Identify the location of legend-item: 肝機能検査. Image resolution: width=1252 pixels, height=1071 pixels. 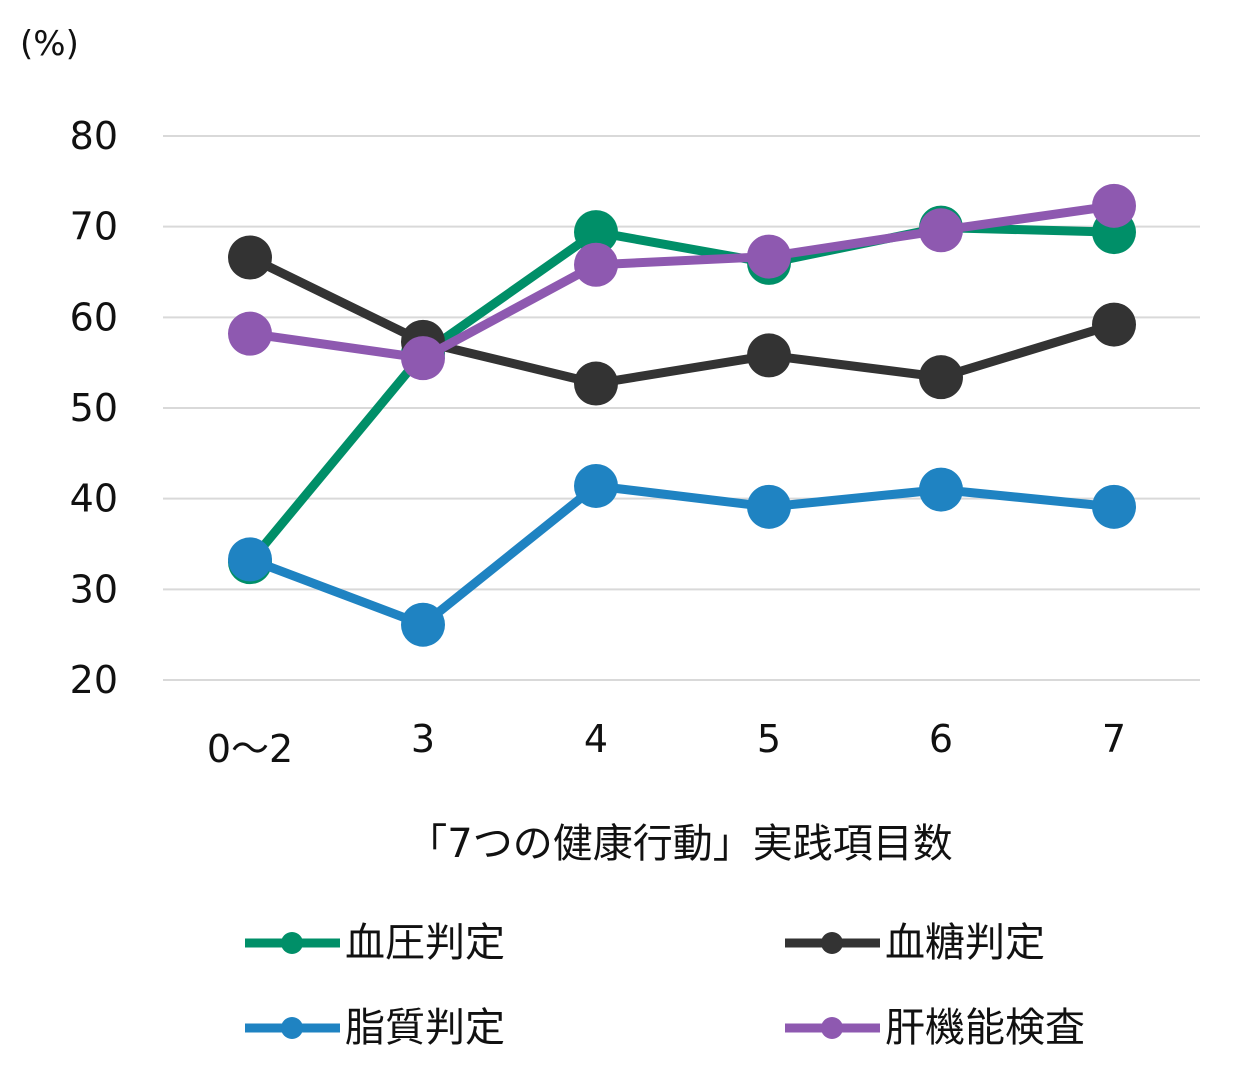
(935, 1028).